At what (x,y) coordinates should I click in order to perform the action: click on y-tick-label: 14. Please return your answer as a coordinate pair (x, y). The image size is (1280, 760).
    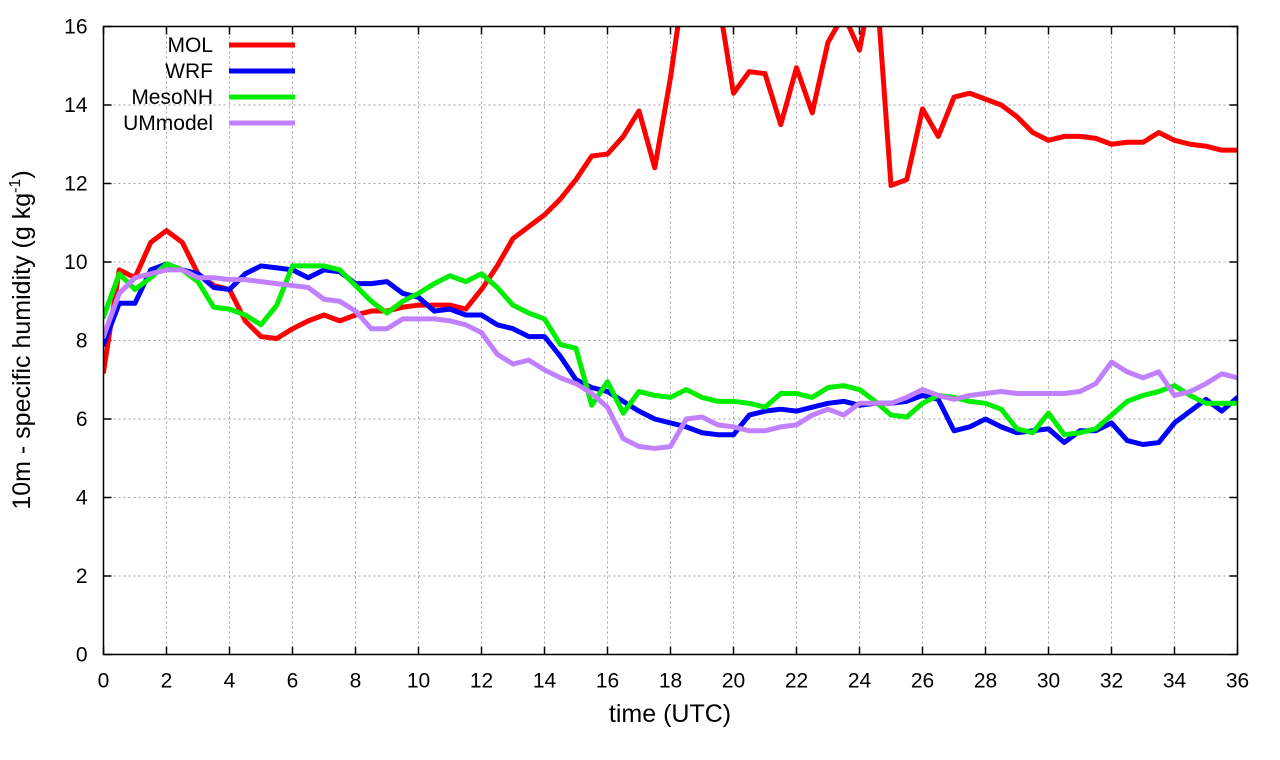
    Looking at the image, I should click on (76, 105).